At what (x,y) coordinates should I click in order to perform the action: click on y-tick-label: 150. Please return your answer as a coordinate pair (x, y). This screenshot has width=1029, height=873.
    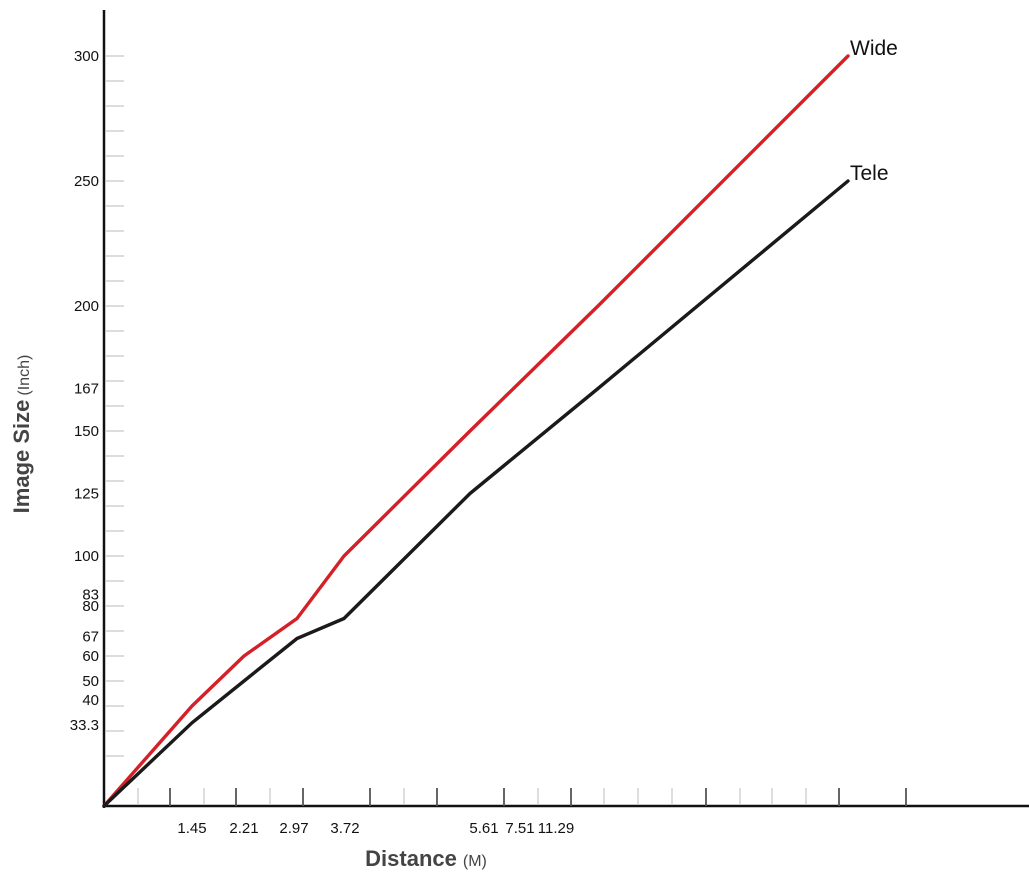
    Looking at the image, I should click on (86, 431).